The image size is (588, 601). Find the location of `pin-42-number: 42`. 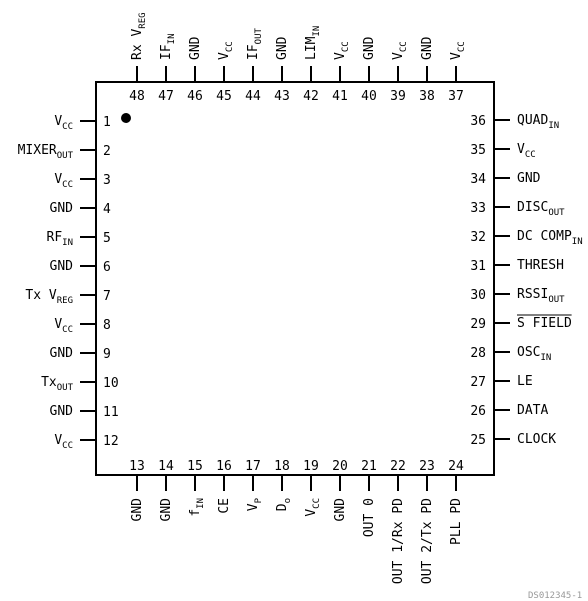

pin-42-number: 42 is located at coordinates (311, 96).